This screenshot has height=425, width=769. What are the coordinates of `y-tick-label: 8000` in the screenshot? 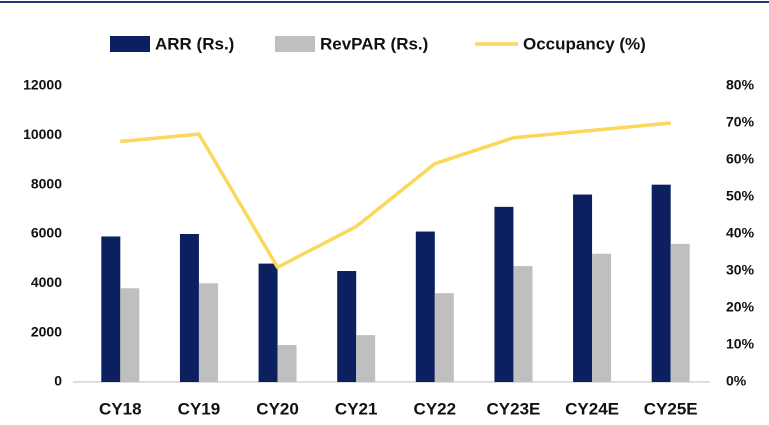 It's located at (46, 183).